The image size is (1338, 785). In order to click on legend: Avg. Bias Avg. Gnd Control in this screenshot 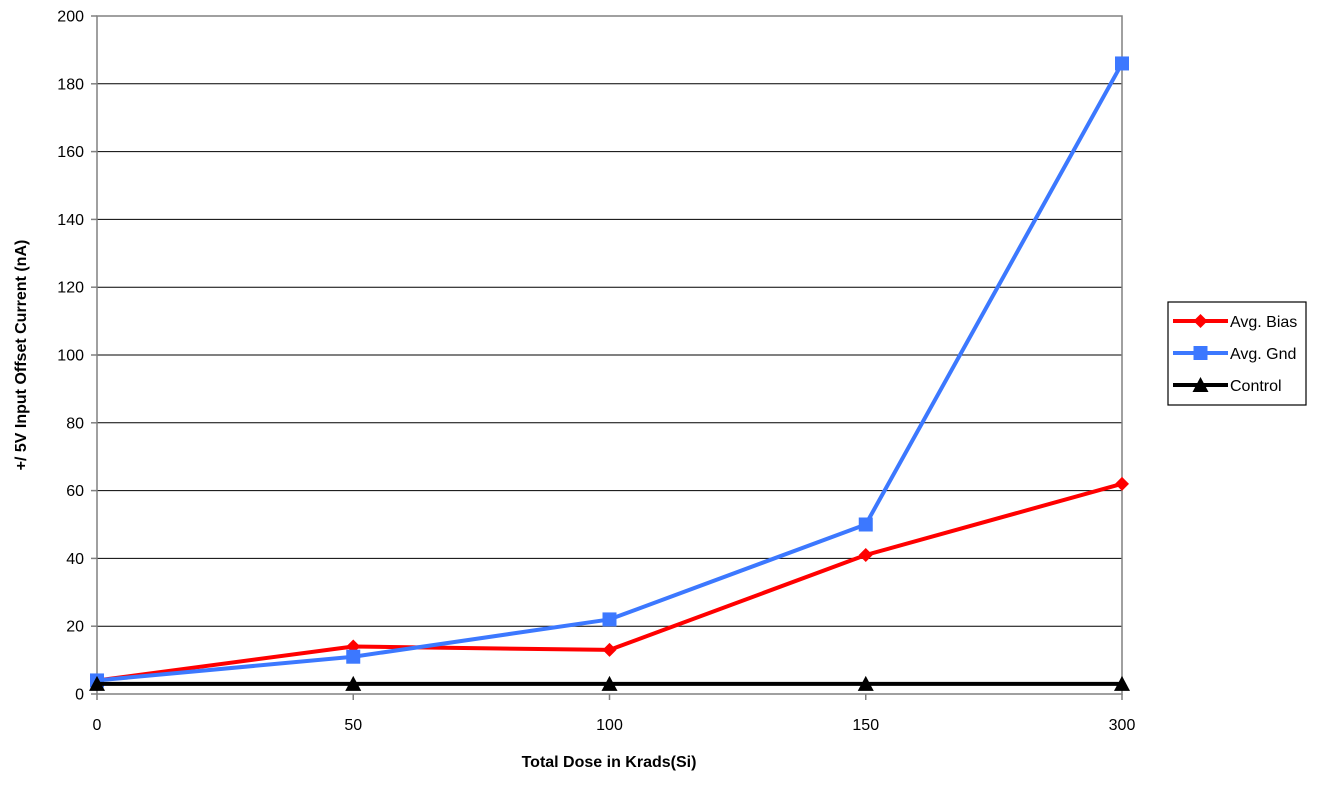, I will do `click(1237, 353)`.